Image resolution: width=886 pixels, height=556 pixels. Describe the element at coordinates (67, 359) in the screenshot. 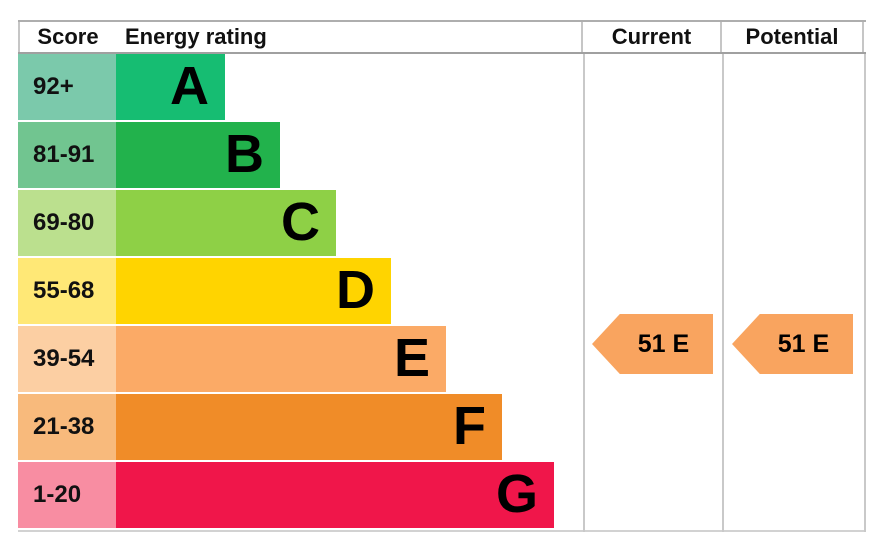

I see `score-cell: 39-54` at that location.